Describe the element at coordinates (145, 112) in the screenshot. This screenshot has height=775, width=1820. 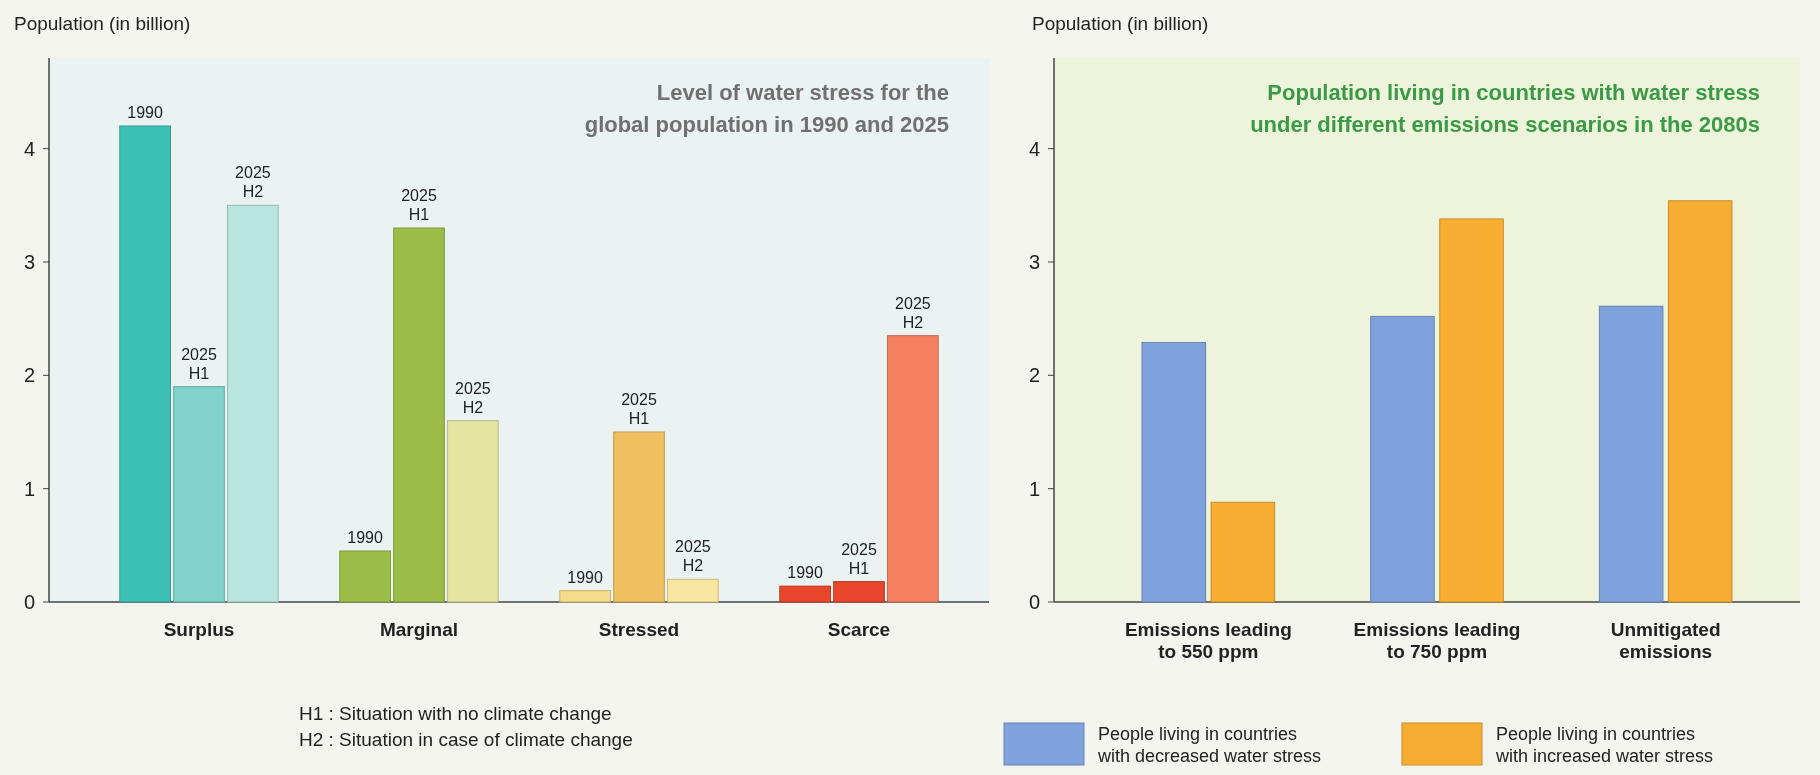
I see `series-label: 1990` at that location.